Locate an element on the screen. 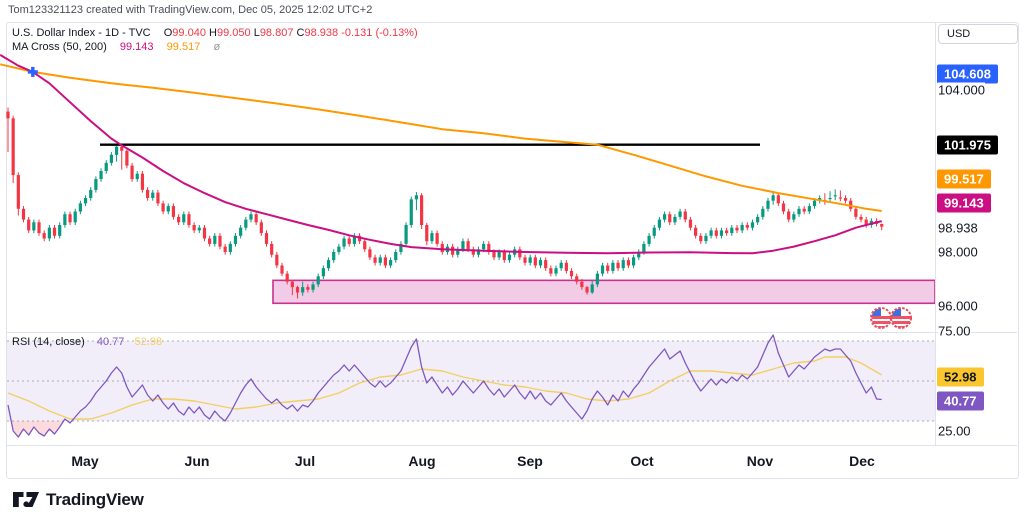  visibility-eye-icon: ø is located at coordinates (217, 47).